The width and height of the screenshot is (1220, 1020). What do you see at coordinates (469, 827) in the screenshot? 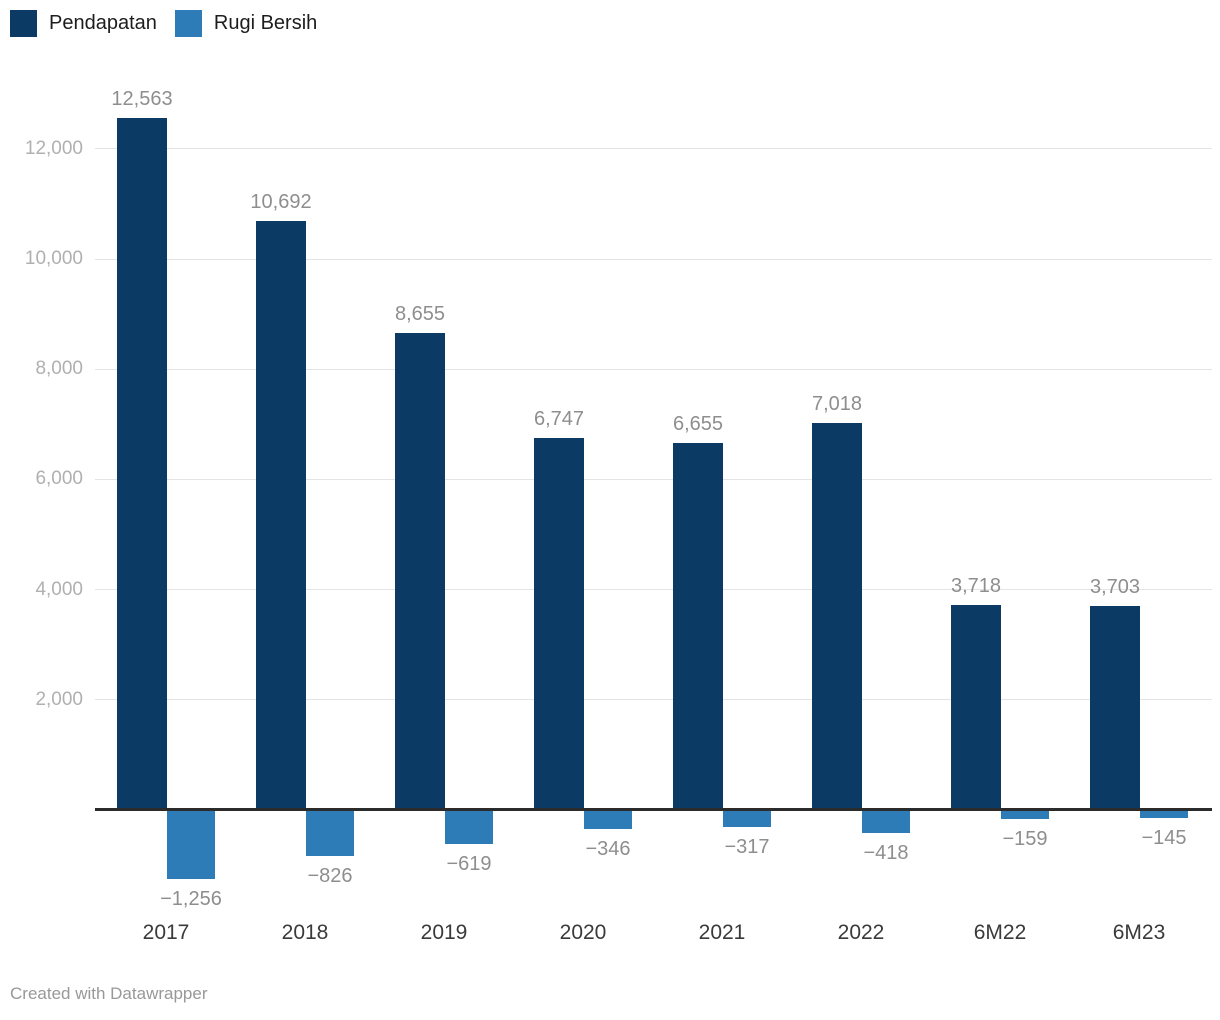
I see `bar-rugi-bersih-2019` at bounding box center [469, 827].